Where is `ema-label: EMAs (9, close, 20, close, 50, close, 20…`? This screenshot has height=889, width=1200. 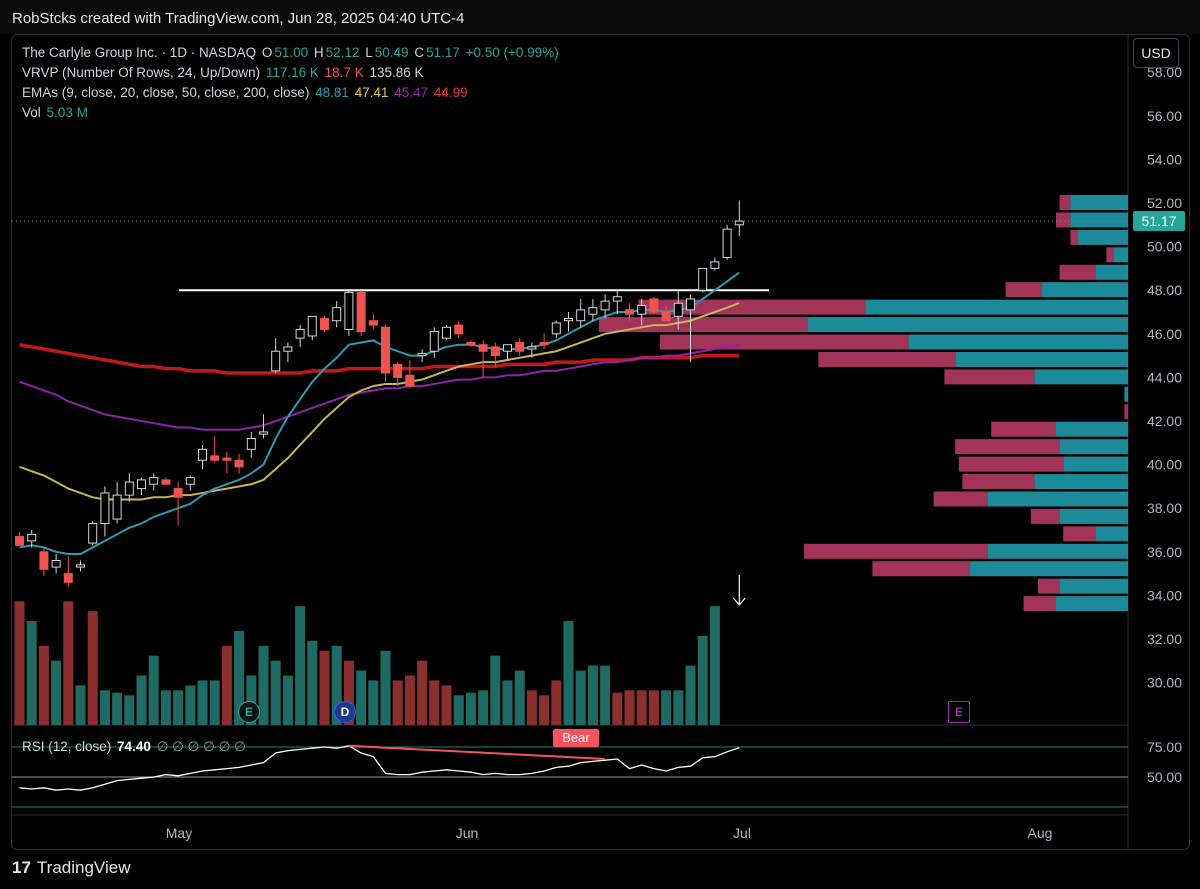 ema-label: EMAs (9, close, 20, close, 50, close, 20… is located at coordinates (166, 92).